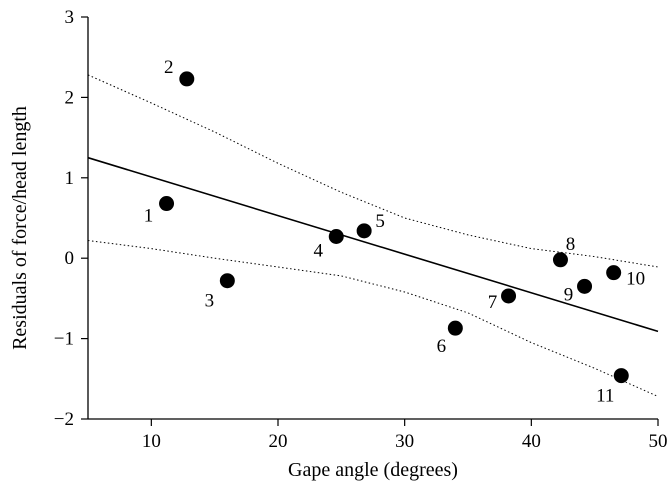  Describe the element at coordinates (70, 178) in the screenshot. I see `y-tick-label-1: 1` at that location.